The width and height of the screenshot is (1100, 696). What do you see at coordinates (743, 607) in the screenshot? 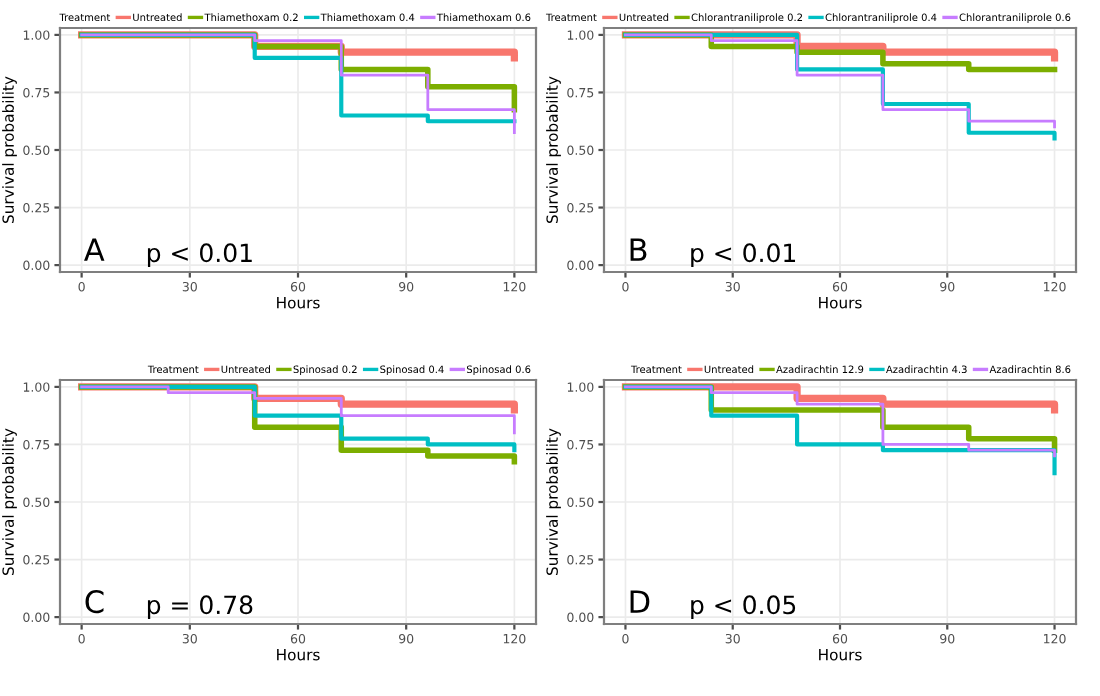
I see `annotation: p < 0.05` at bounding box center [743, 607].